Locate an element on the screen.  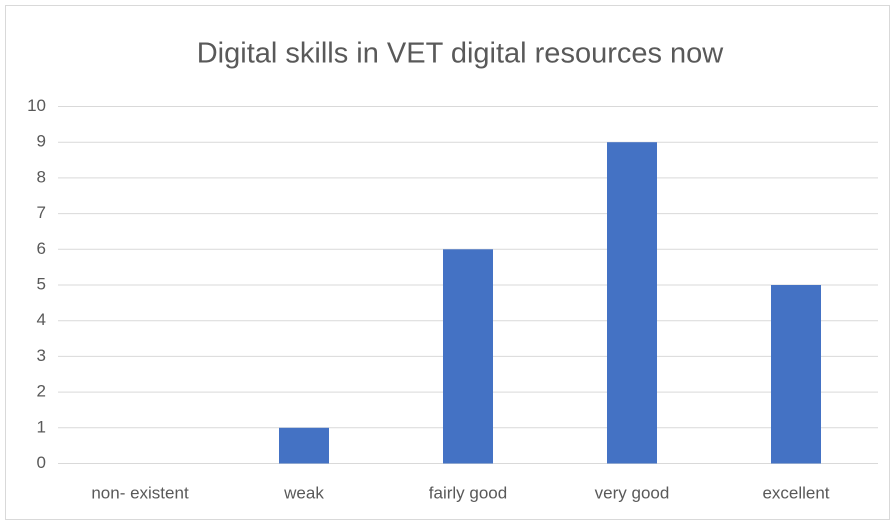
y-tick-label: 3 is located at coordinates (41, 355).